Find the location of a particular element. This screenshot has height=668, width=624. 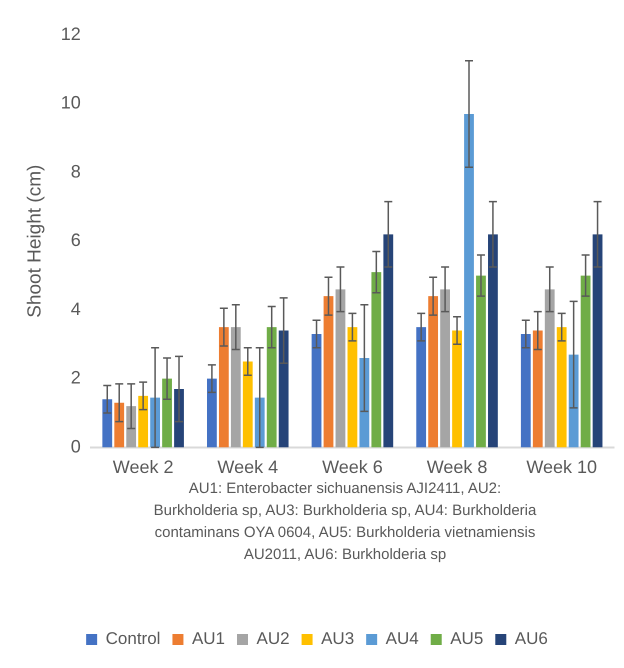

y-tick-label: 4 is located at coordinates (75, 308).